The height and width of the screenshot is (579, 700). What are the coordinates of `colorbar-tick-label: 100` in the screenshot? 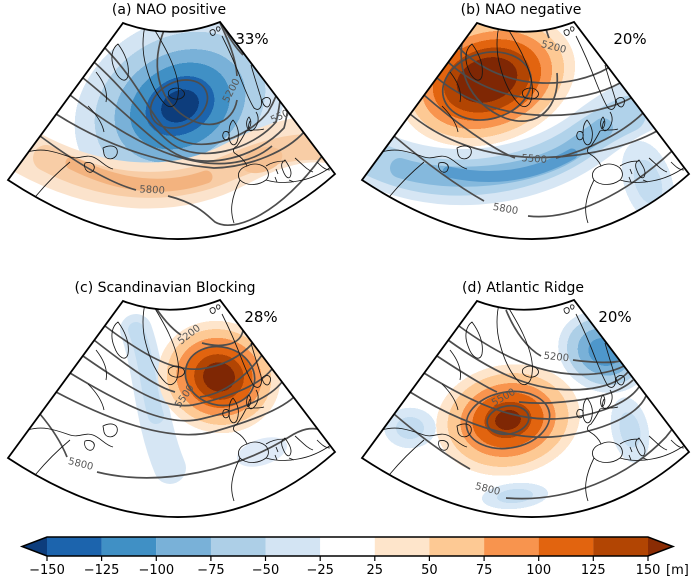 It's located at (538, 570).